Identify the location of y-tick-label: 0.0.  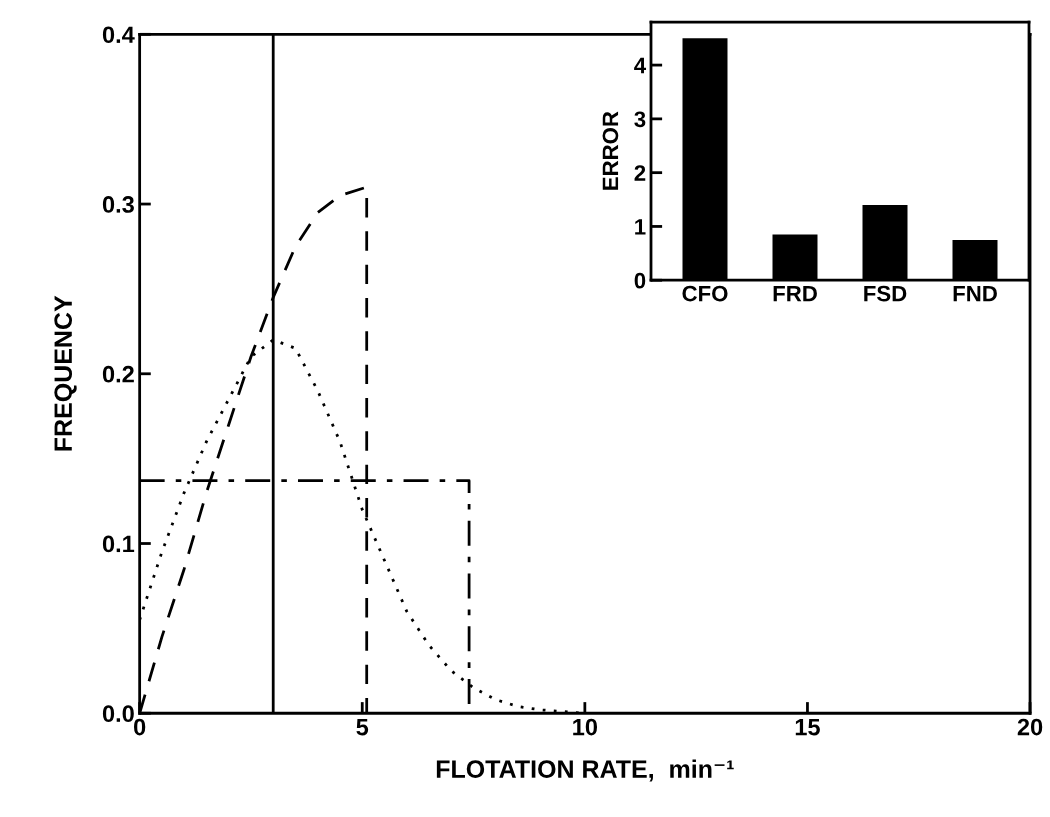
(118, 714).